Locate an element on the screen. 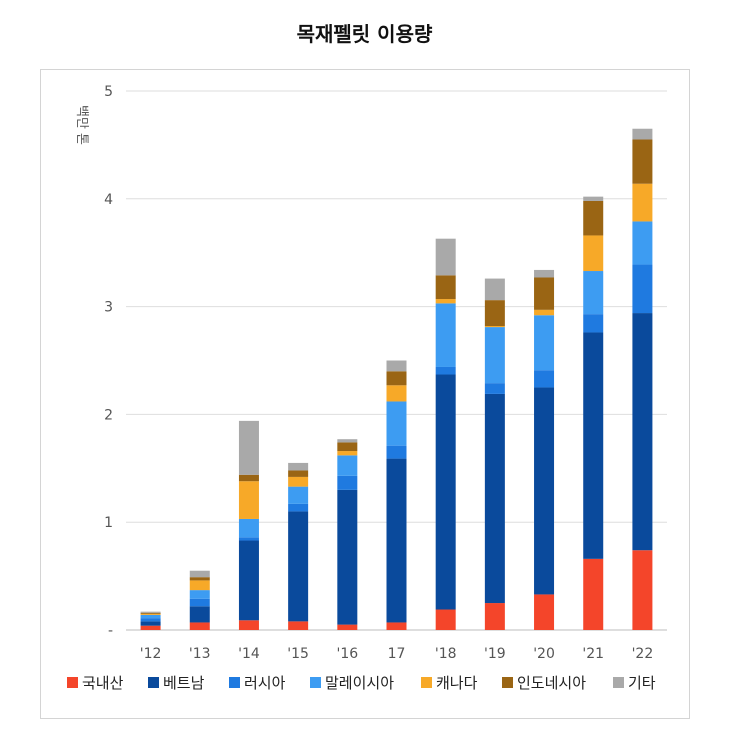  x-tick-label: '15 is located at coordinates (298, 654).